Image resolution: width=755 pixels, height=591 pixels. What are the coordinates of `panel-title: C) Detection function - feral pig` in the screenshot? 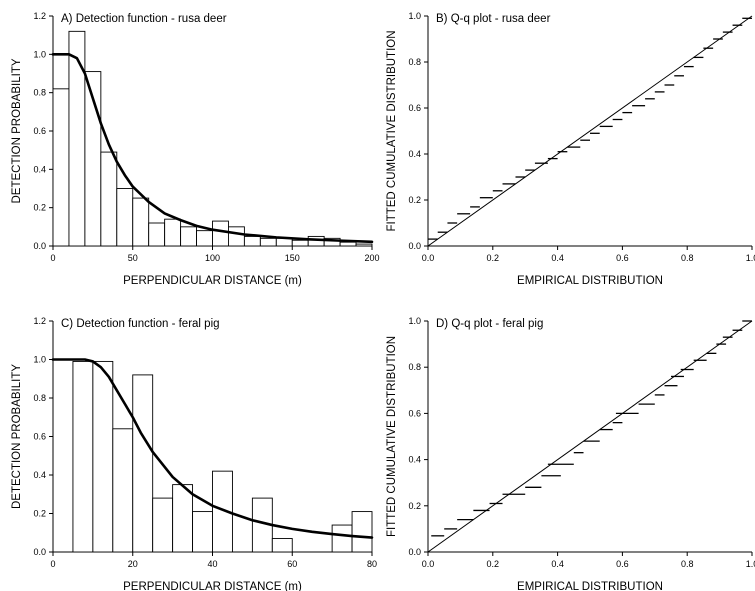 It's located at (140, 324).